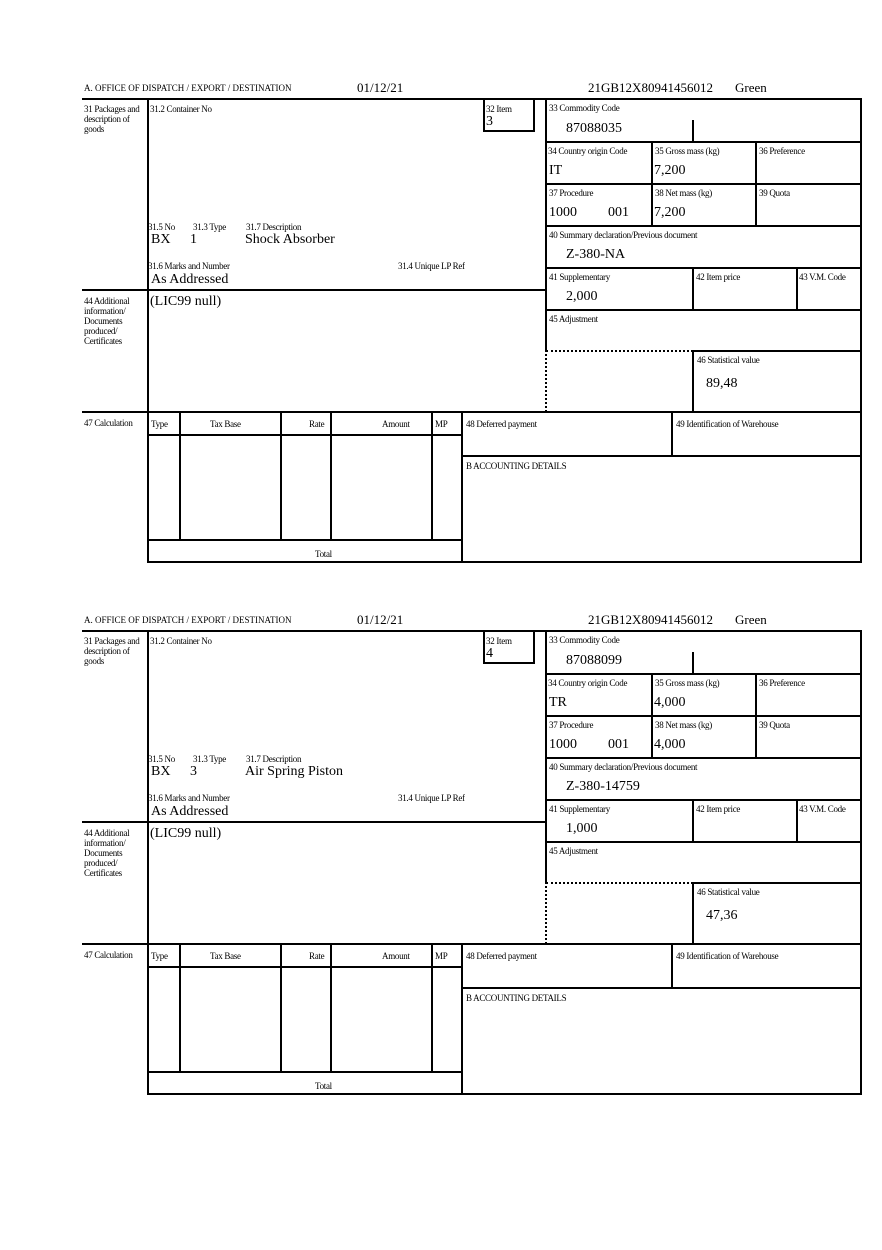  What do you see at coordinates (516, 998) in the screenshot?
I see `accounting-details-label: B ACCOUNTING DETAILS` at bounding box center [516, 998].